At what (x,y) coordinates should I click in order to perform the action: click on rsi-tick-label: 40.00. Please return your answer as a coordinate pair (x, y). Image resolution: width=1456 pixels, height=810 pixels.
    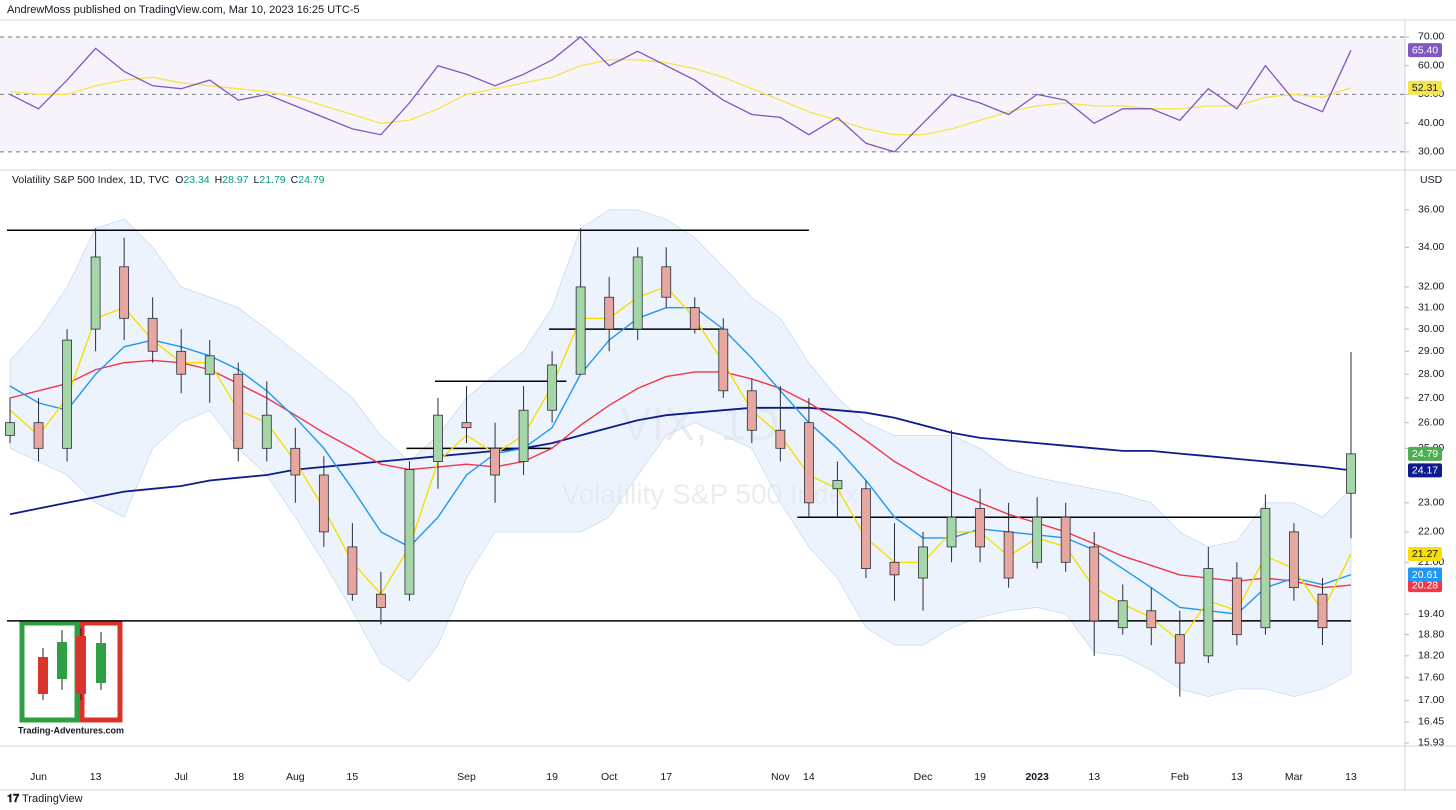
    Looking at the image, I should click on (1431, 123).